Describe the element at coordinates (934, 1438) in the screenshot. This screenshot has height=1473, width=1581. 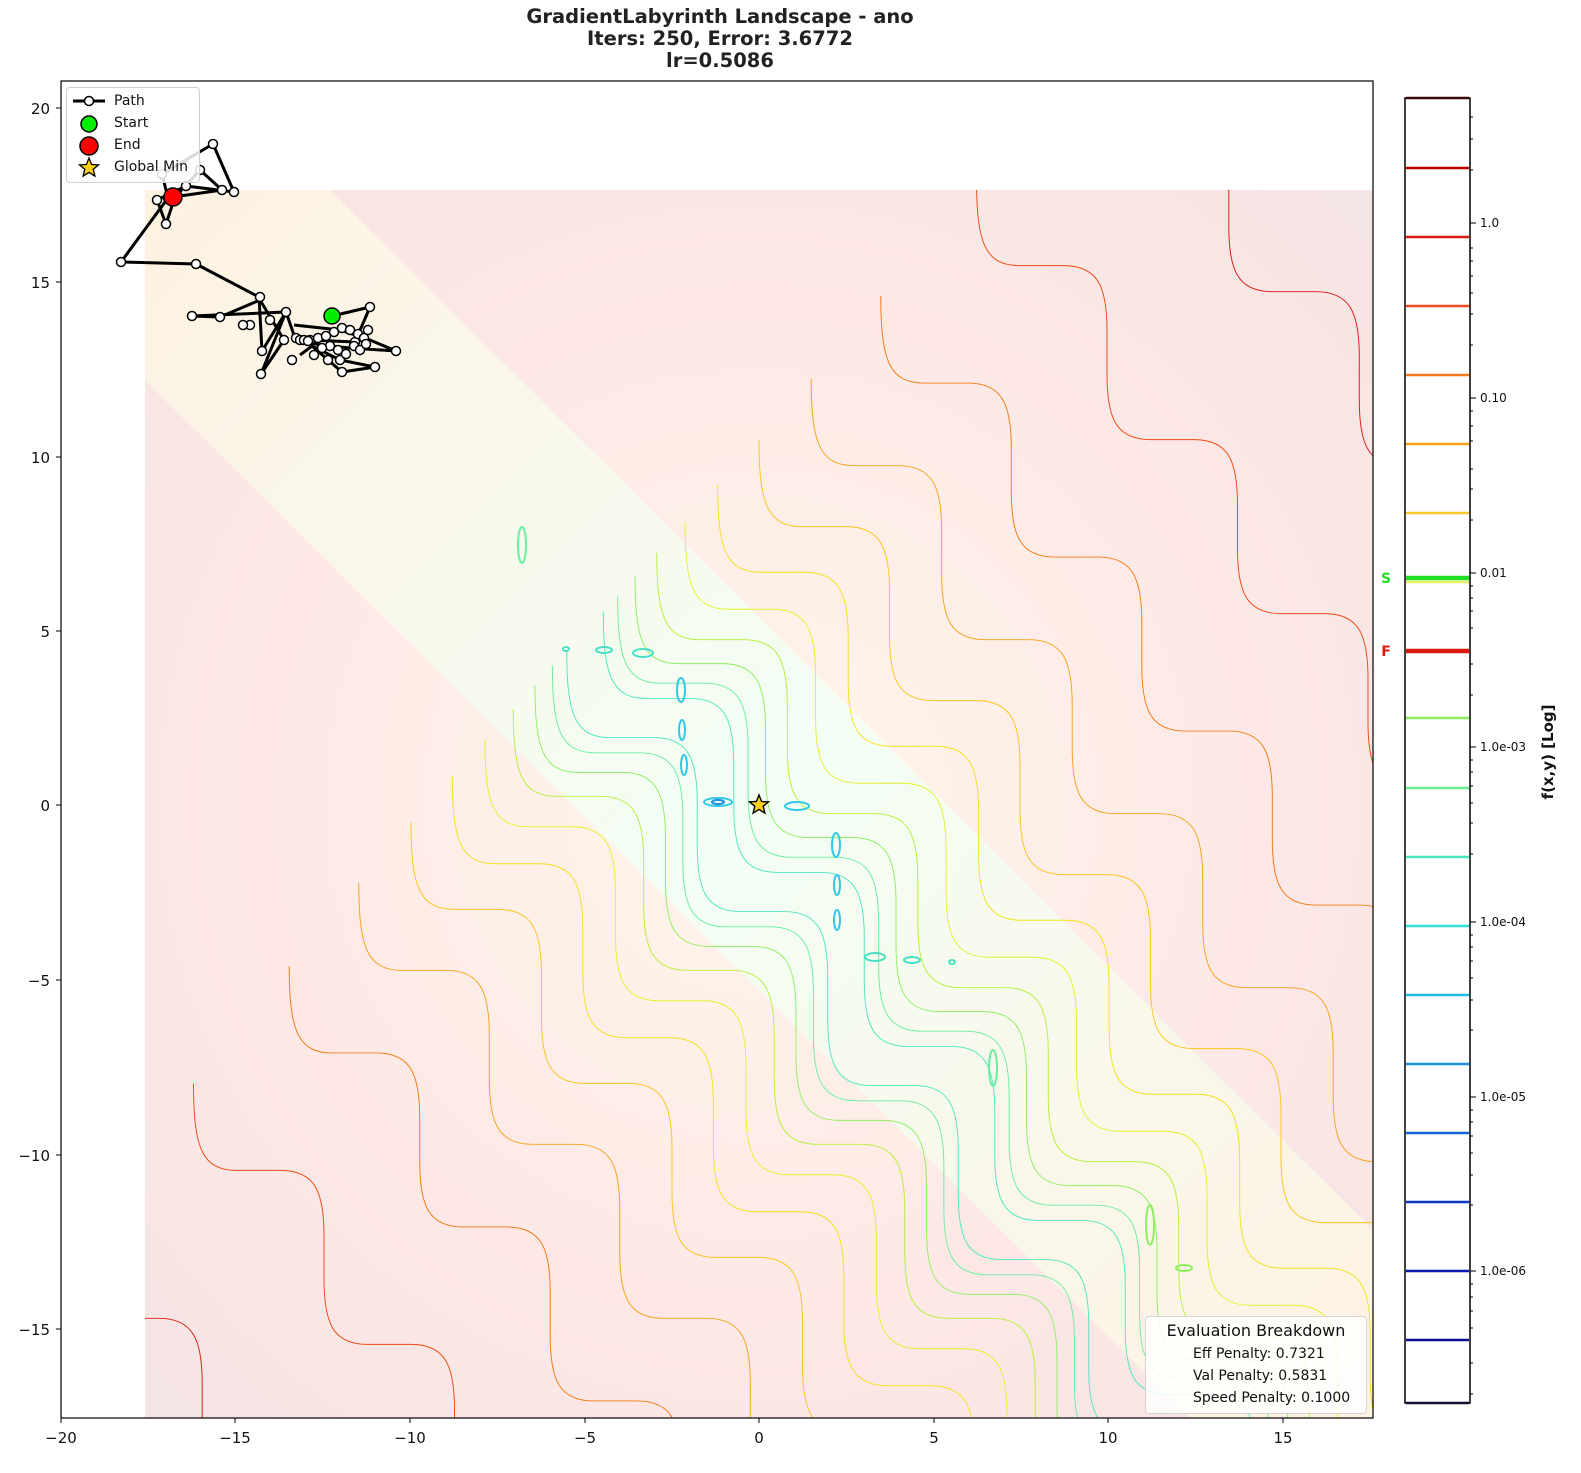
I see `x-tick-label: 5` at that location.